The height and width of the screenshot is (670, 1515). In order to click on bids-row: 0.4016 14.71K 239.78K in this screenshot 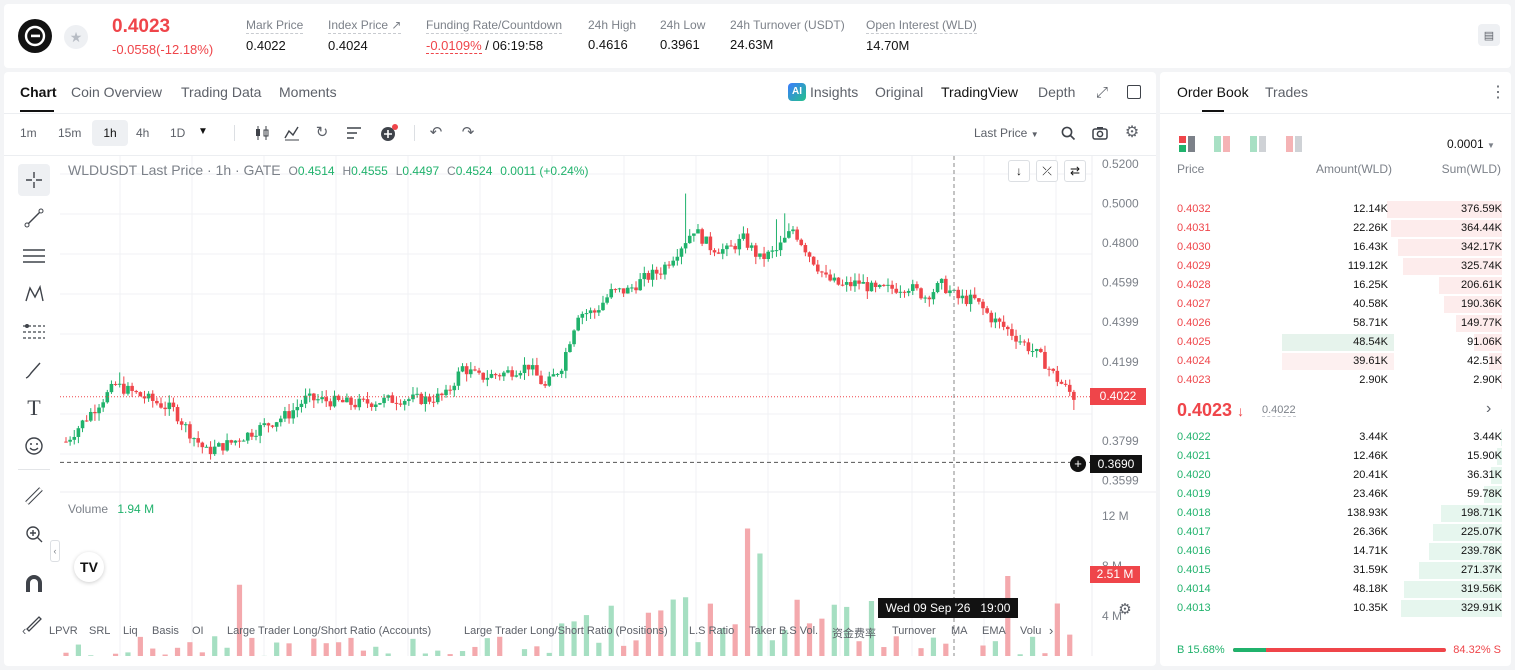, I will do `click(1336, 551)`.